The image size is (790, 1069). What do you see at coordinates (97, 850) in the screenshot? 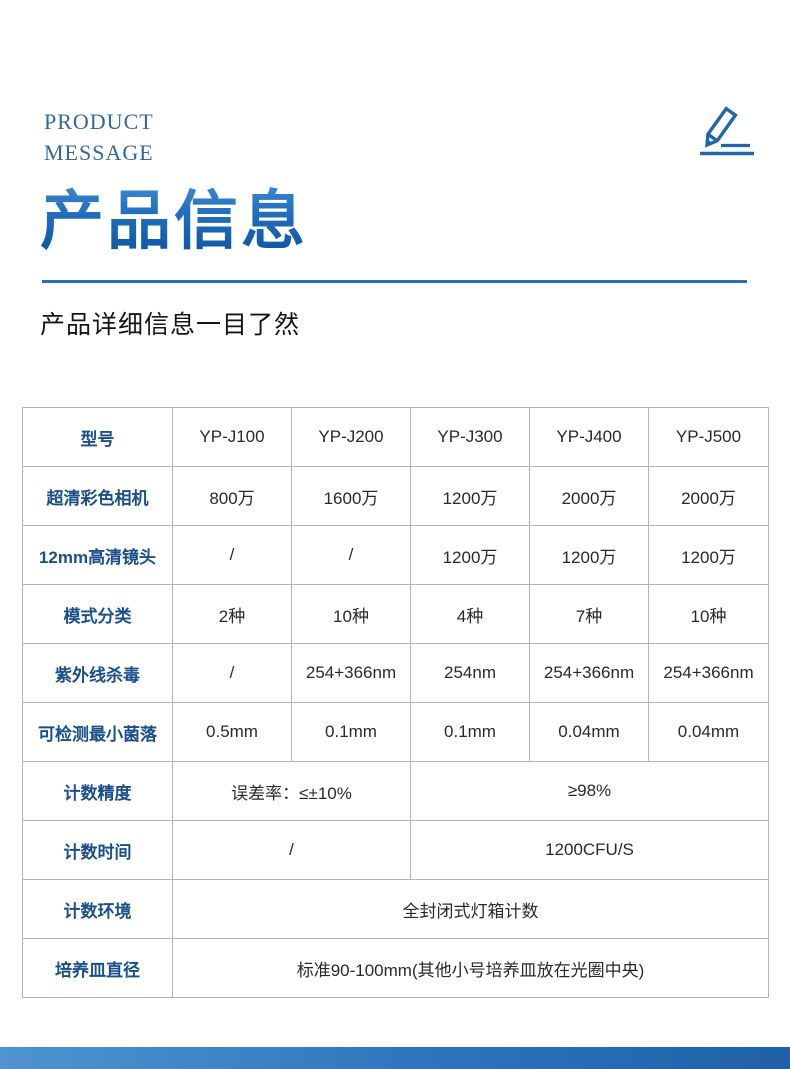
I see `row-label: 计数时间` at bounding box center [97, 850].